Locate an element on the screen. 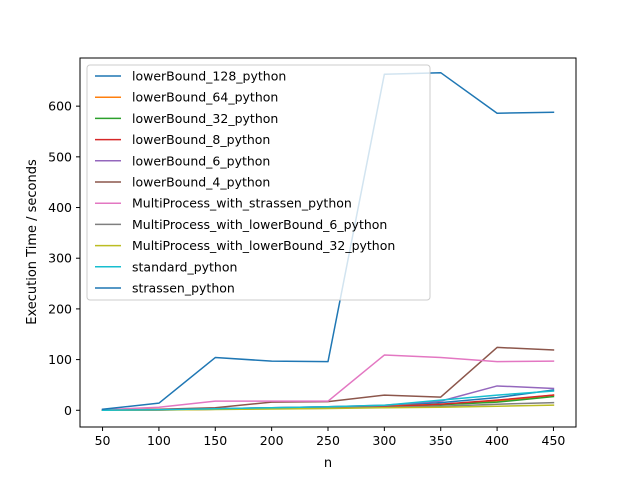 Image resolution: width=640 pixels, height=480 pixels. legend-entry-label: lowerBound_128_python is located at coordinates (209, 76).